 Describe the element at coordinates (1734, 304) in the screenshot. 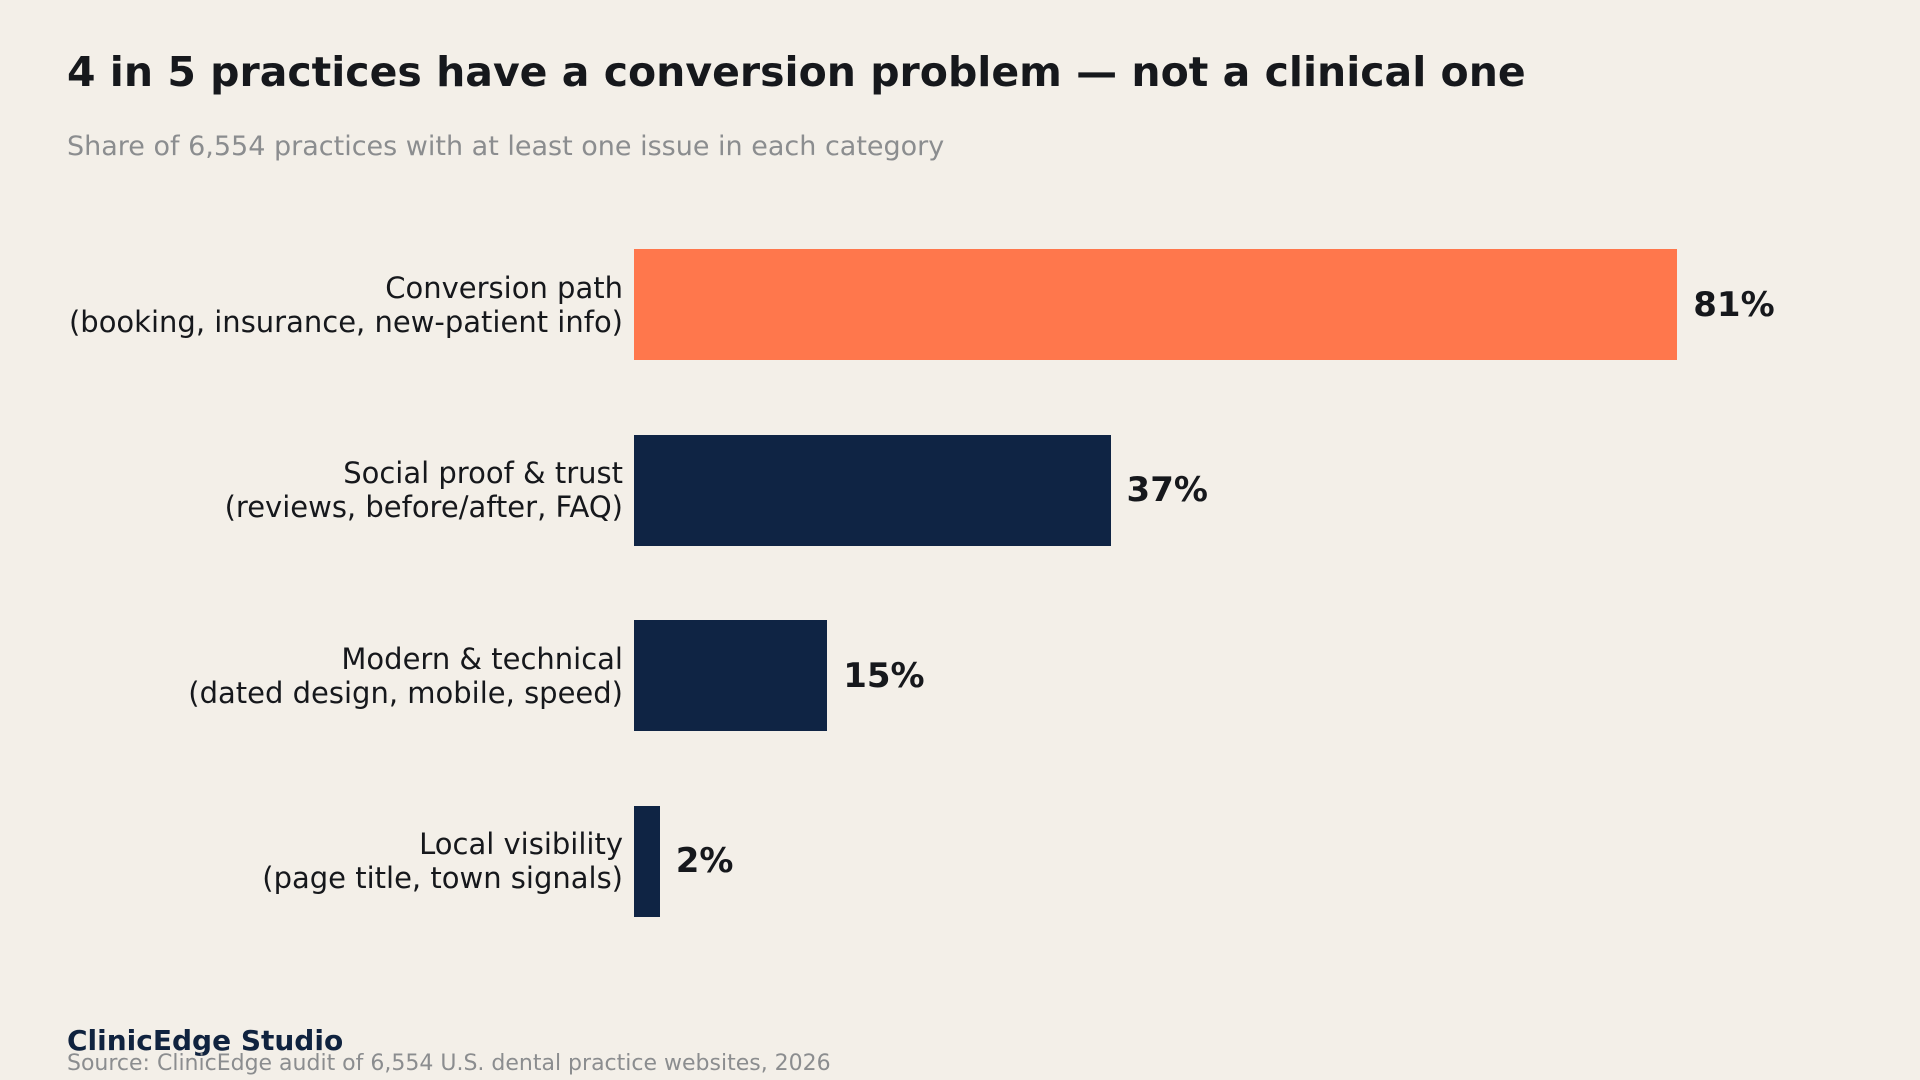

I see `value-label: 81%` at that location.